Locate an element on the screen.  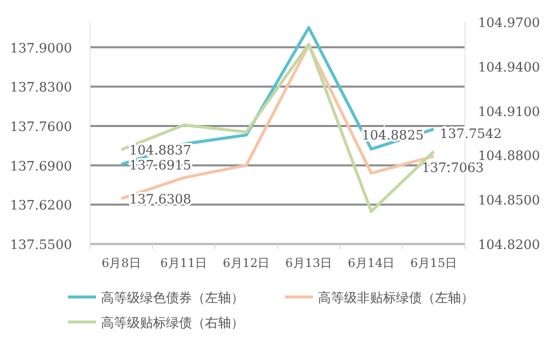
data-label: 137.7063 is located at coordinates (453, 168).